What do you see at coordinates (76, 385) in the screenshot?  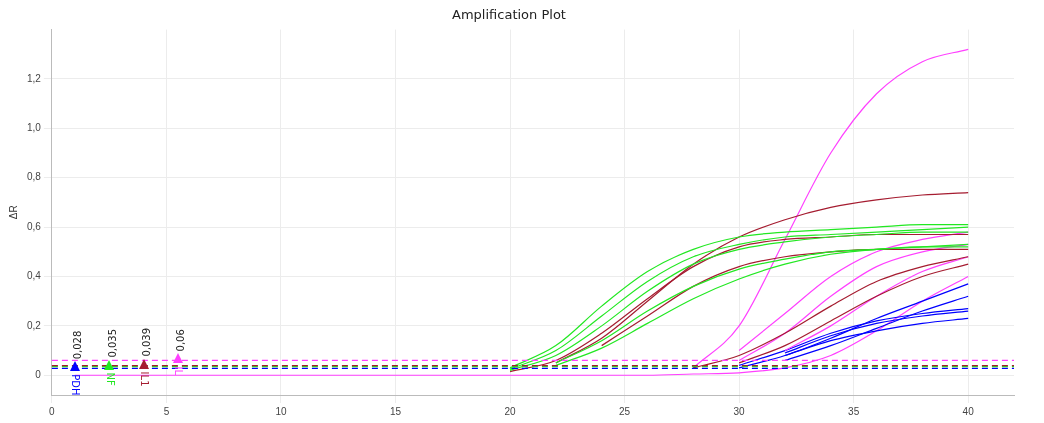 I see `annotation: PDH` at bounding box center [76, 385].